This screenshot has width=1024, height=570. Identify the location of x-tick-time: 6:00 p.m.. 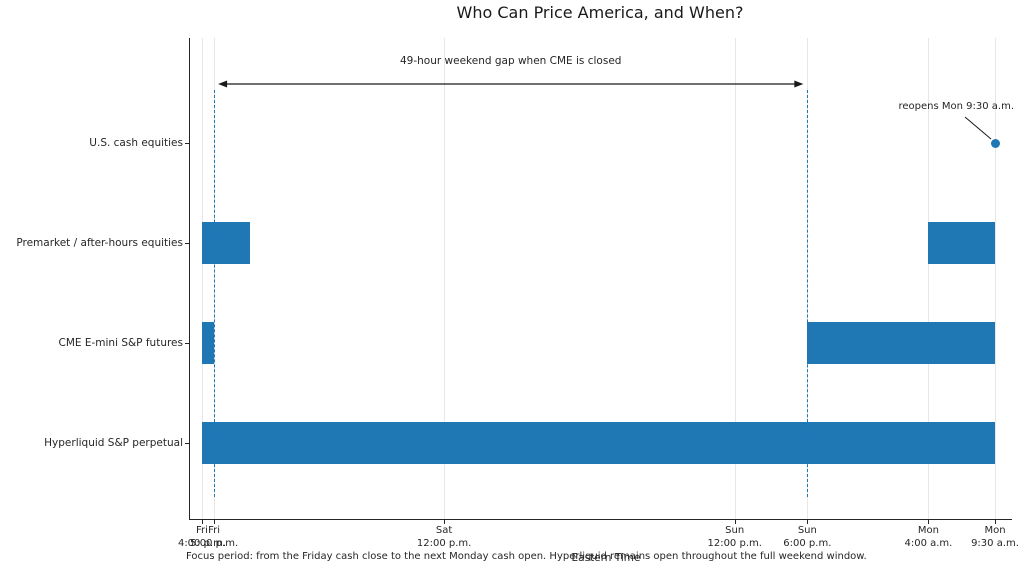
(807, 543).